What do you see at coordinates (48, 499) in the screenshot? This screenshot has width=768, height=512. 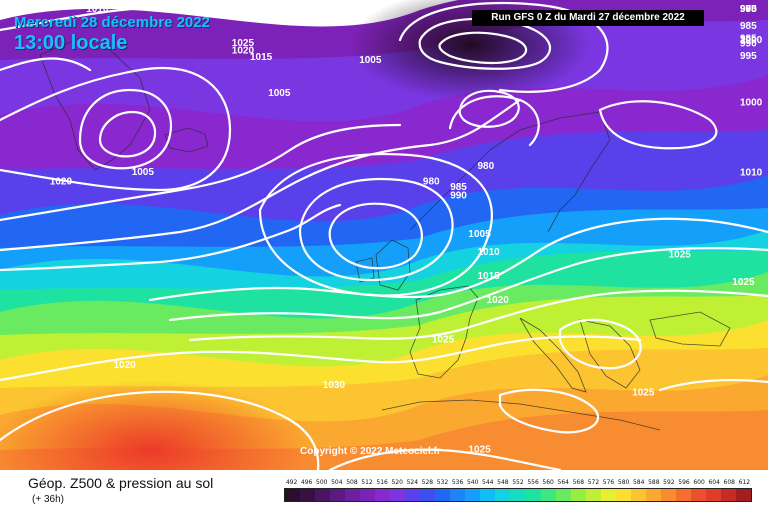 I see `lead-time: (+ 36h)` at bounding box center [48, 499].